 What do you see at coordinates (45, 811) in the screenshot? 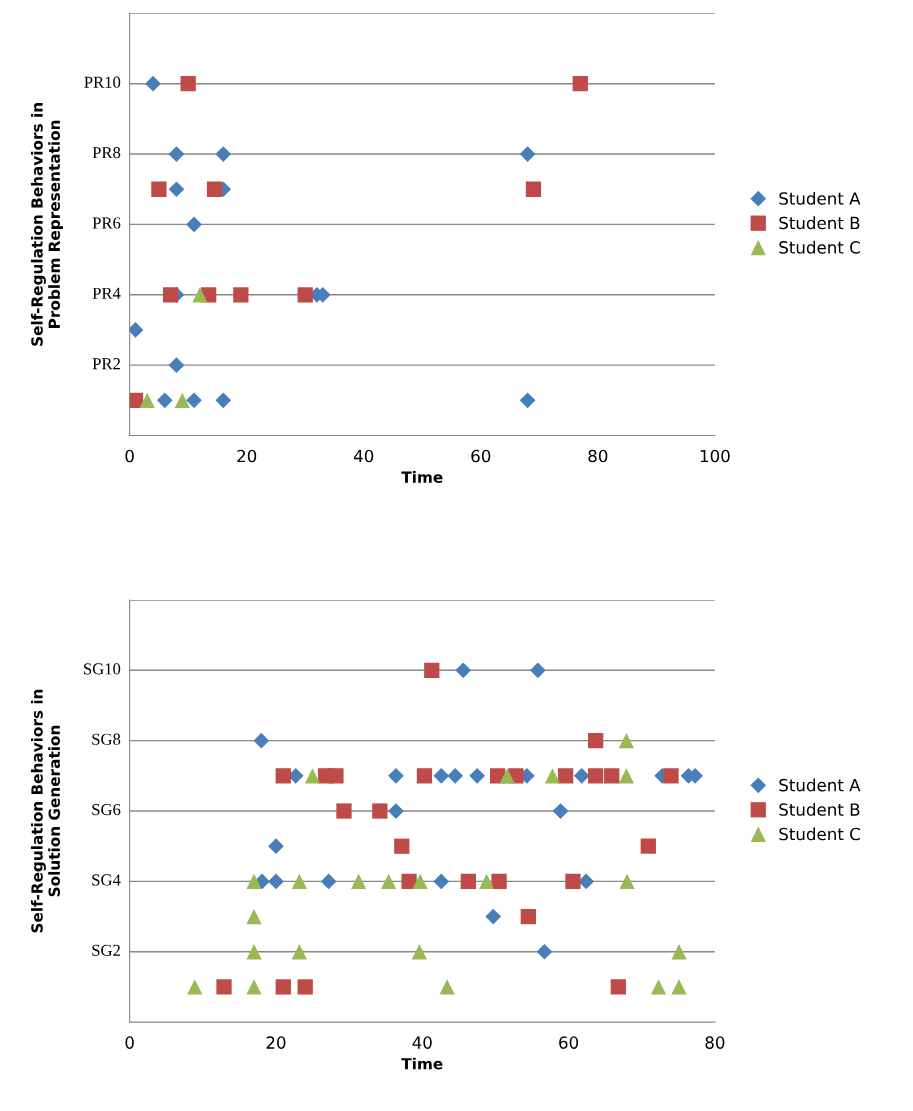
I see `y-axis-title: Self-Regulation Behaviors in Solution Generation` at bounding box center [45, 811].